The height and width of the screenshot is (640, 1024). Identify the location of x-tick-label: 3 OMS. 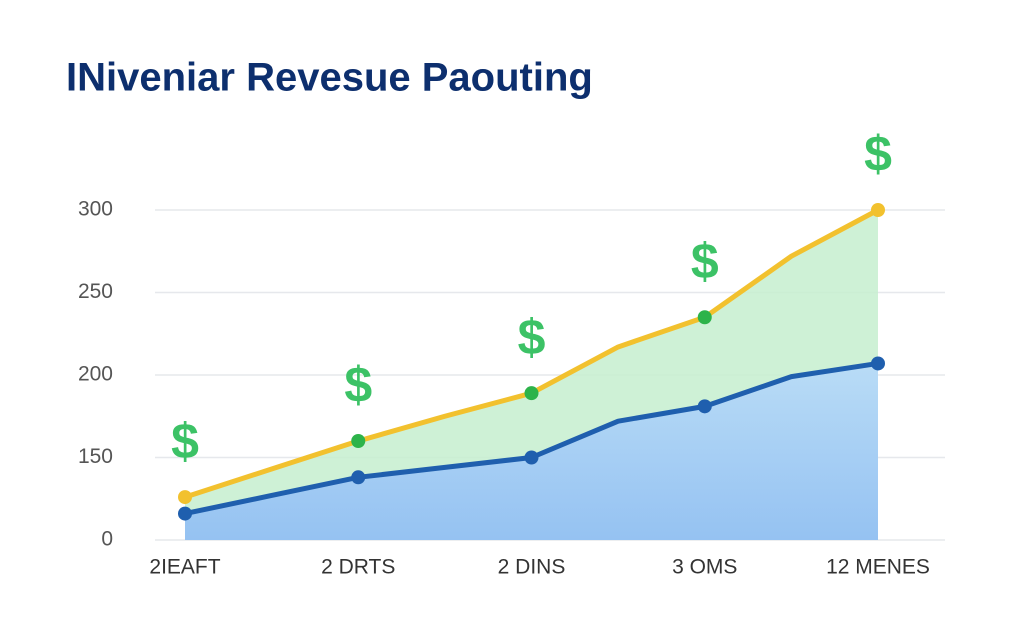
(704, 567).